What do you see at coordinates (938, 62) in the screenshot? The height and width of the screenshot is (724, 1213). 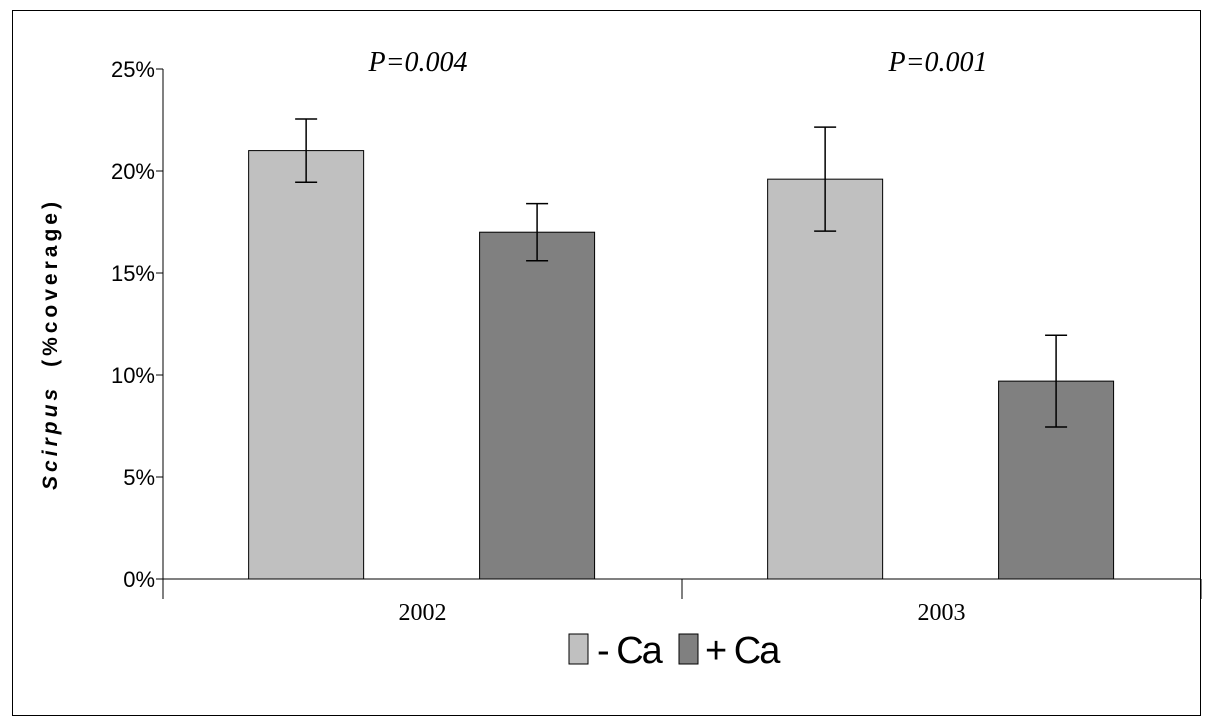 I see `p-value-annotation: P=0.001` at bounding box center [938, 62].